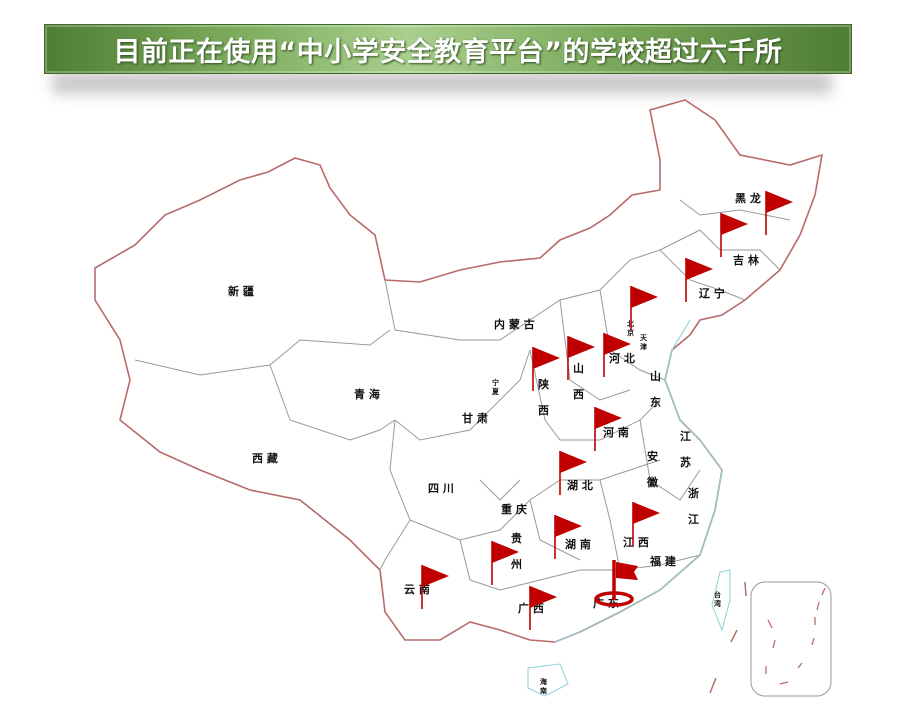  What do you see at coordinates (712, 293) in the screenshot?
I see `province-label: 辽 宁` at bounding box center [712, 293].